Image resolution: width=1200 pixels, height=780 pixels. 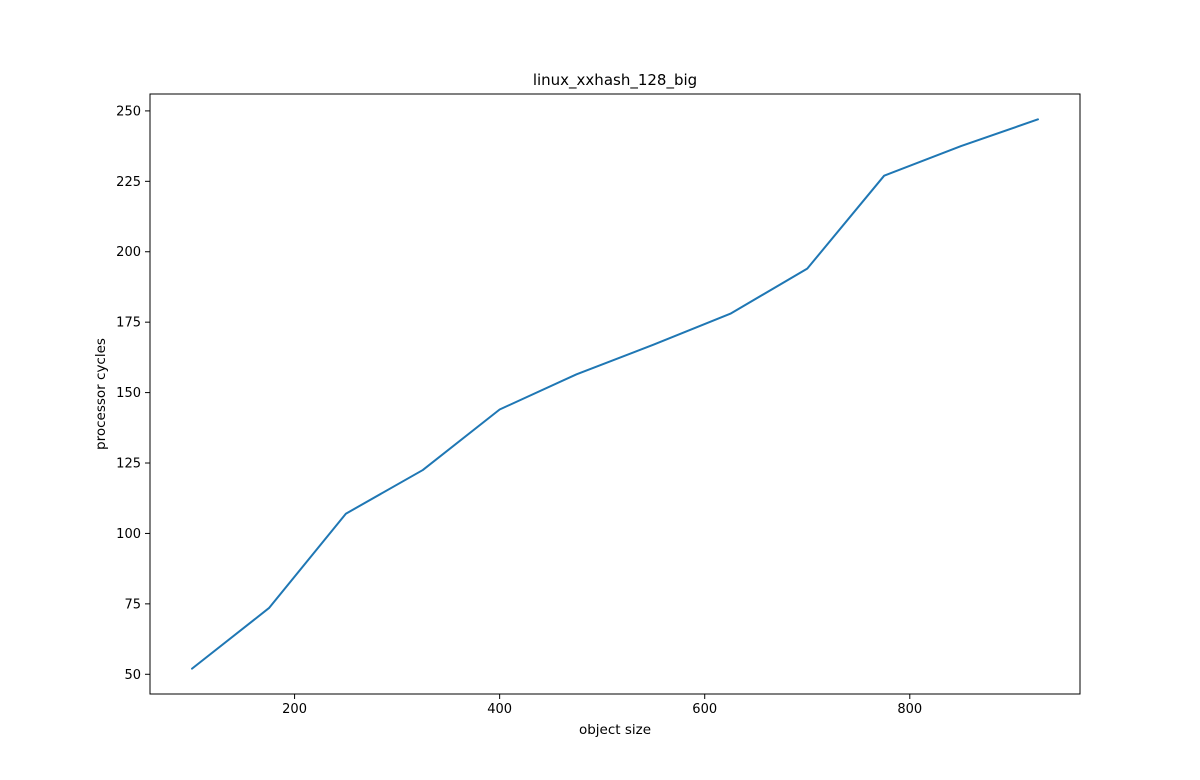 What do you see at coordinates (128, 111) in the screenshot?
I see `y-tick-label: 250` at bounding box center [128, 111].